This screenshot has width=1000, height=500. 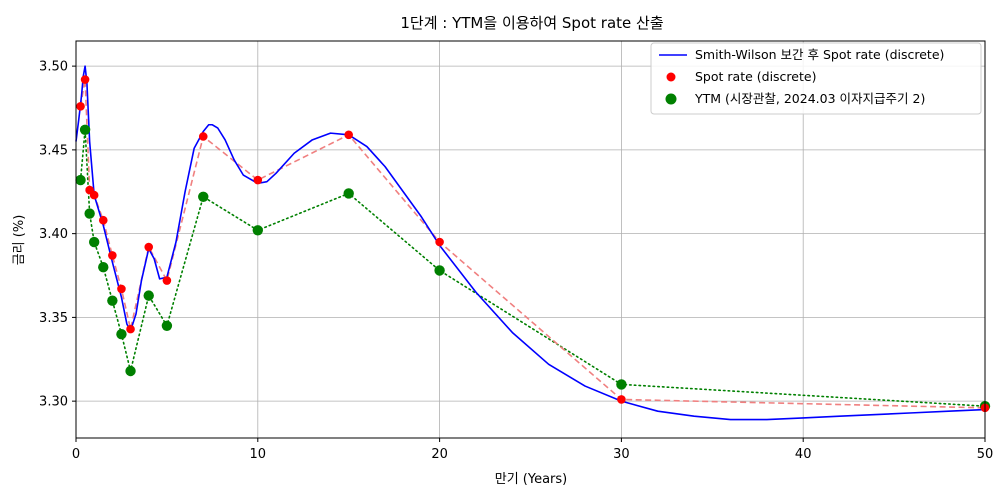 I want to click on y-tick-label: 3.30, so click(x=53, y=402).